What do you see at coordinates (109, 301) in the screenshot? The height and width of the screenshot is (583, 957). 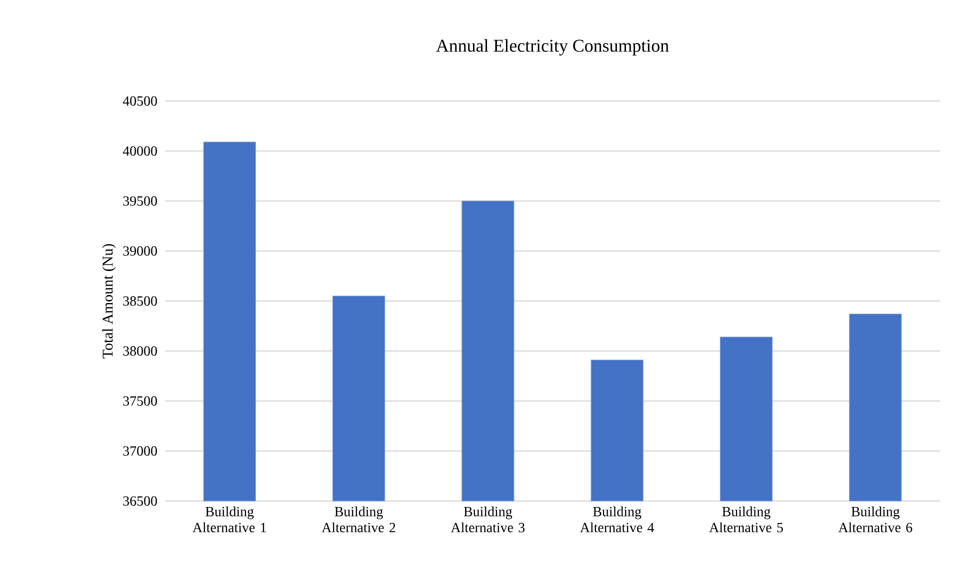 I see `y-axis-title: Total Amount (Nu)` at bounding box center [109, 301].